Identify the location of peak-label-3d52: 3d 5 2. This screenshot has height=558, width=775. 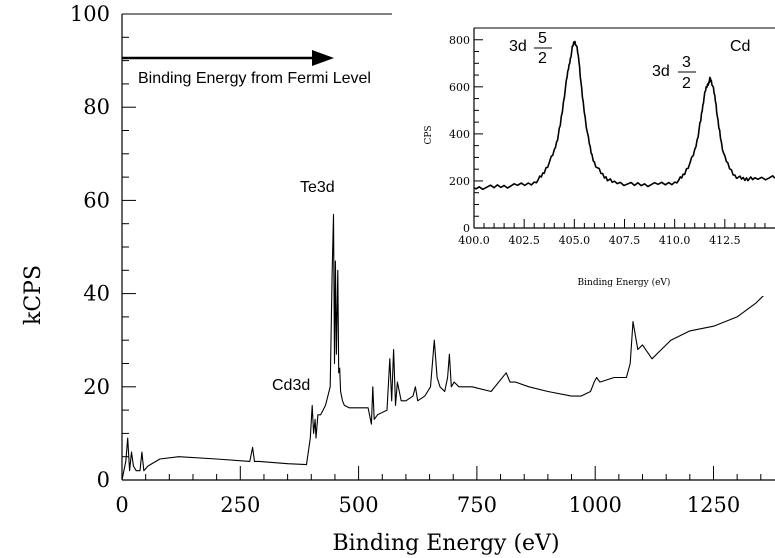
(530, 48).